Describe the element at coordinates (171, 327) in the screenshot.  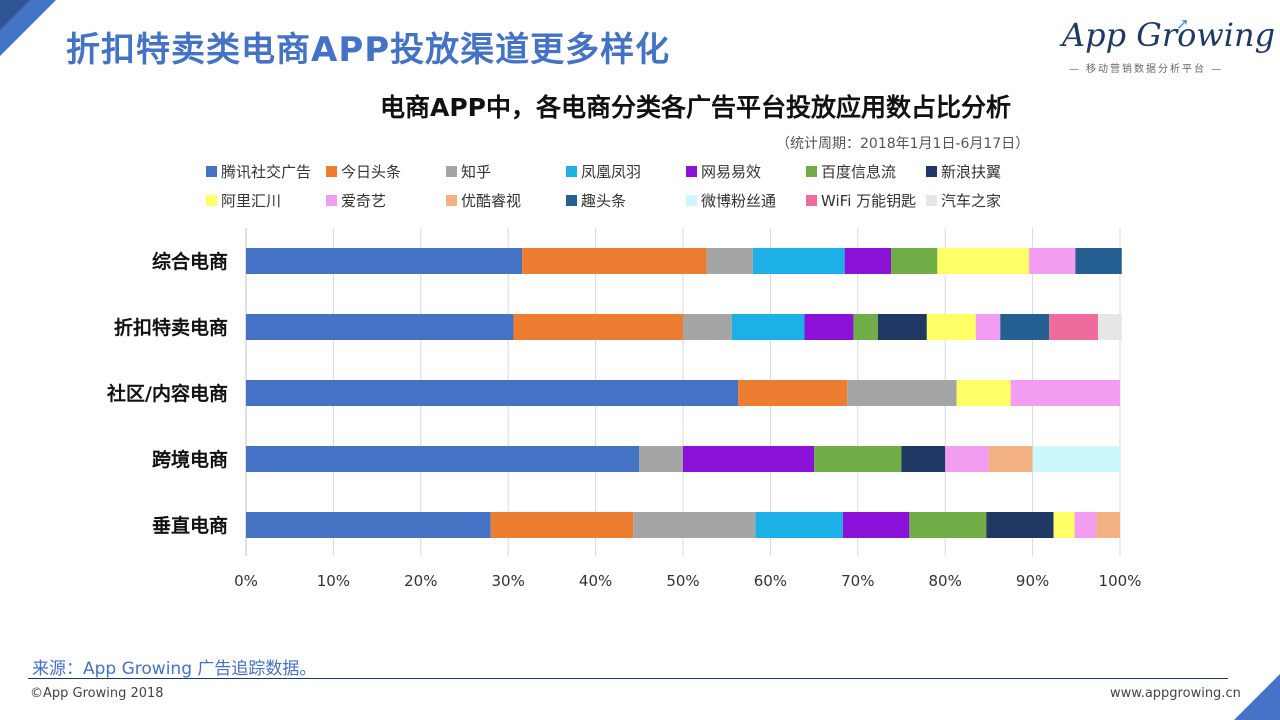
I see `category-label: 折扣特卖电商` at that location.